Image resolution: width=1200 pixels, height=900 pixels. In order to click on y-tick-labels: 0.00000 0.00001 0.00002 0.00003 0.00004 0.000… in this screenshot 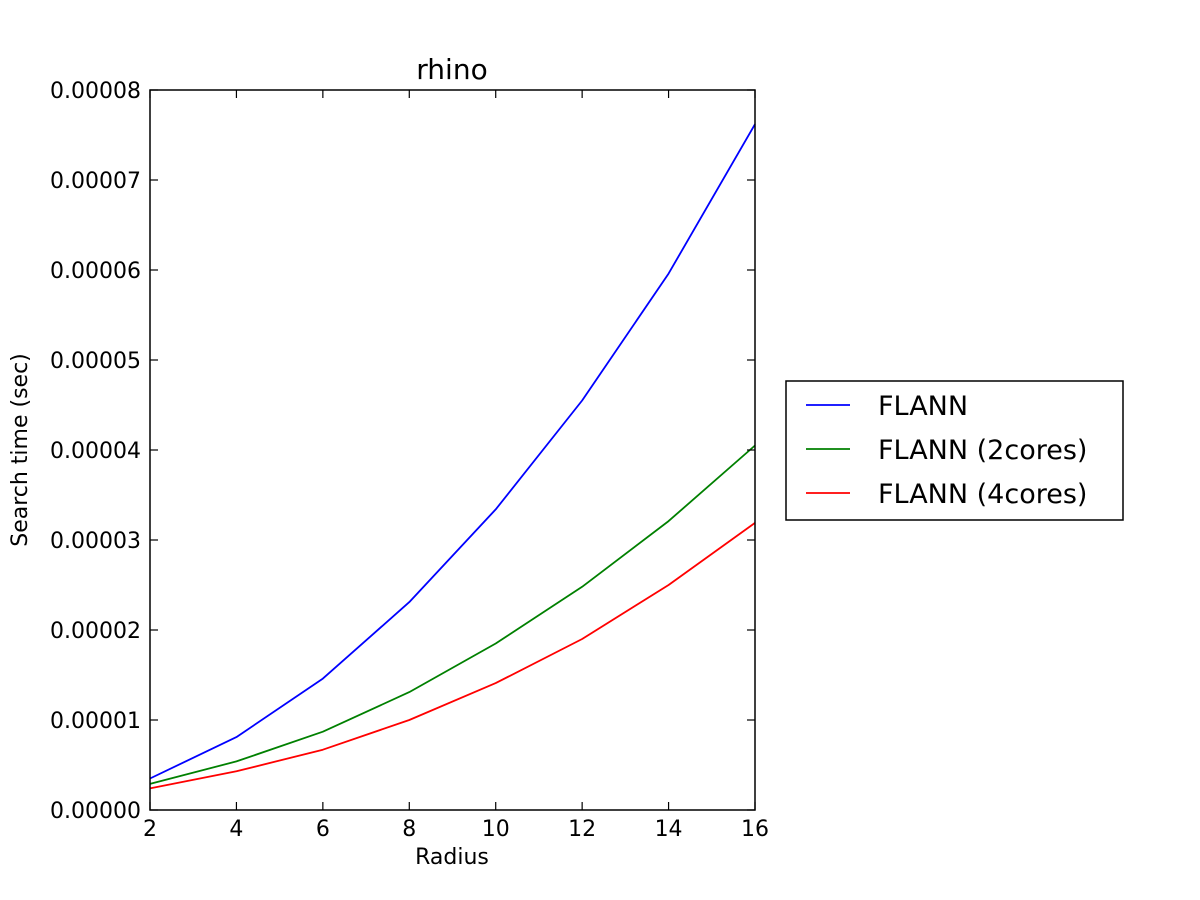, I will do `click(95, 451)`.